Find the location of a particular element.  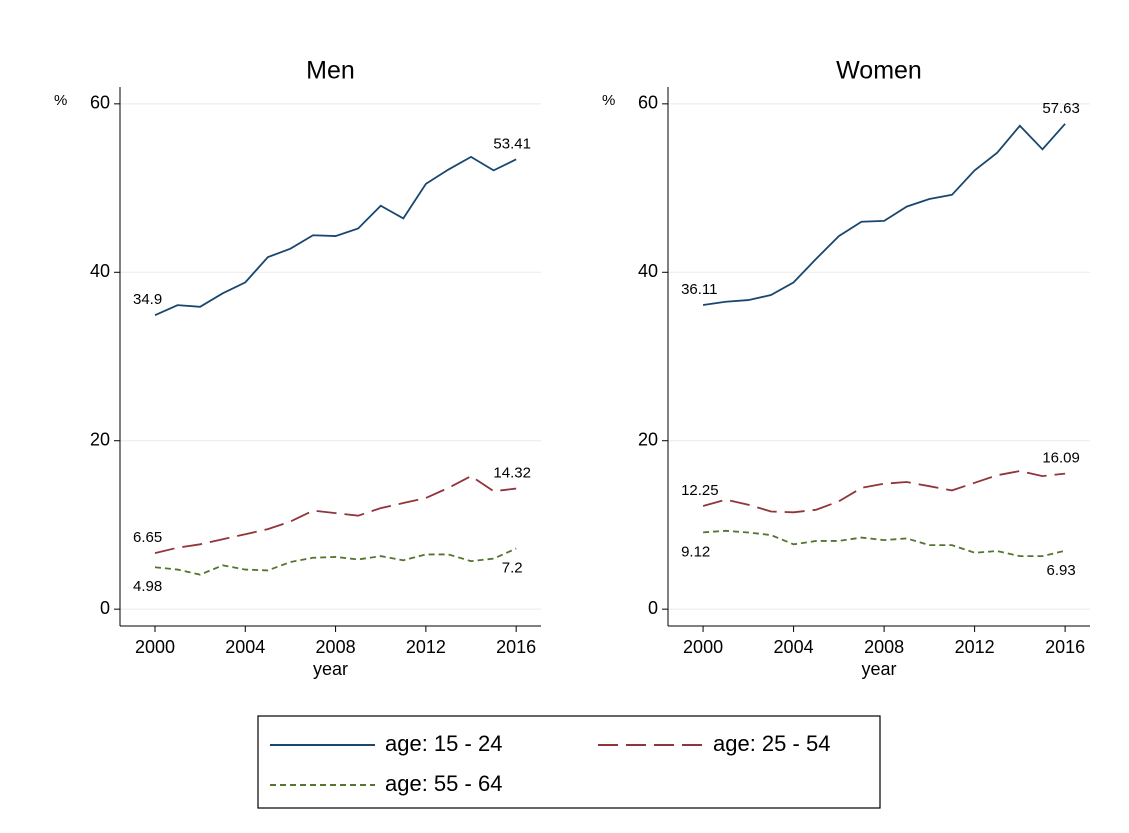

chart-title: Men is located at coordinates (330, 71).